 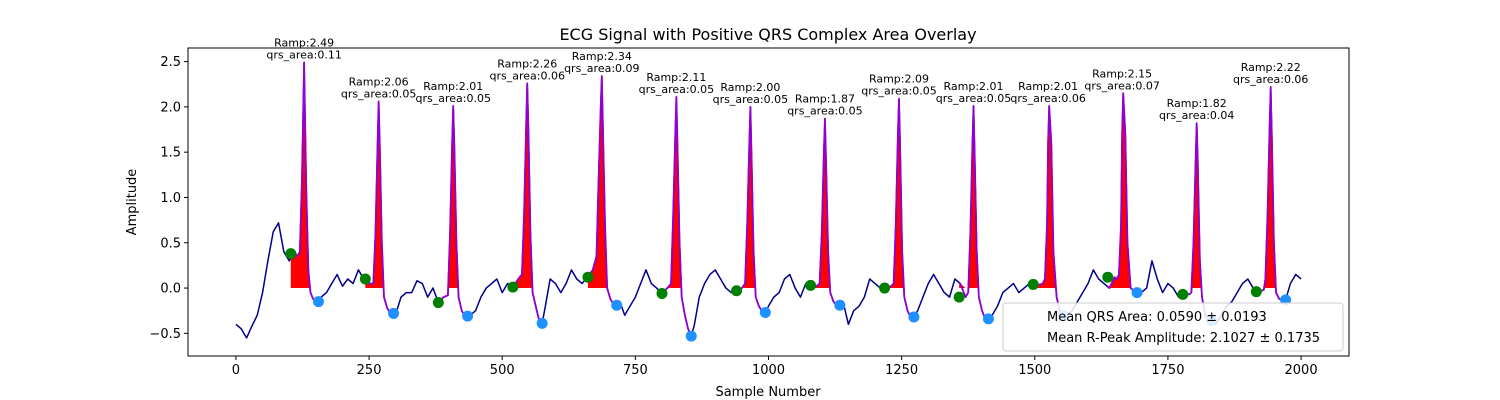 What do you see at coordinates (1167, 370) in the screenshot?
I see `x-tick-label: 1750` at bounding box center [1167, 370].